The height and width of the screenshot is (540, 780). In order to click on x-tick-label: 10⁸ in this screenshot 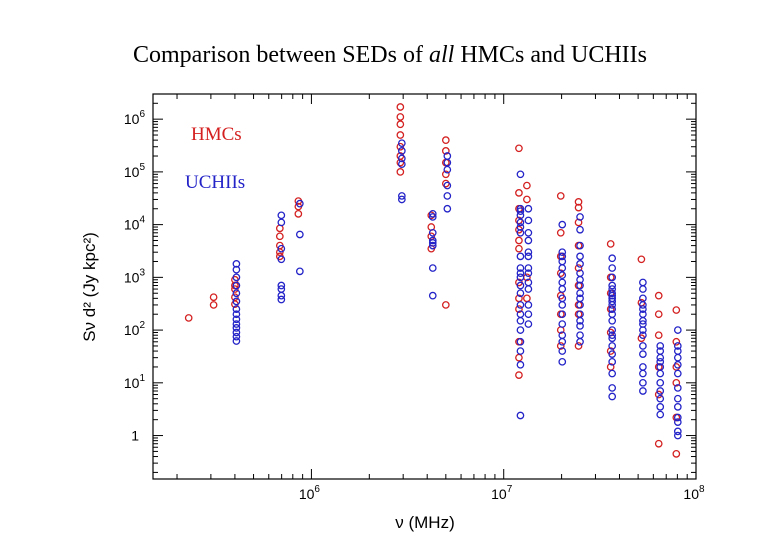, I will do `click(694, 493)`.